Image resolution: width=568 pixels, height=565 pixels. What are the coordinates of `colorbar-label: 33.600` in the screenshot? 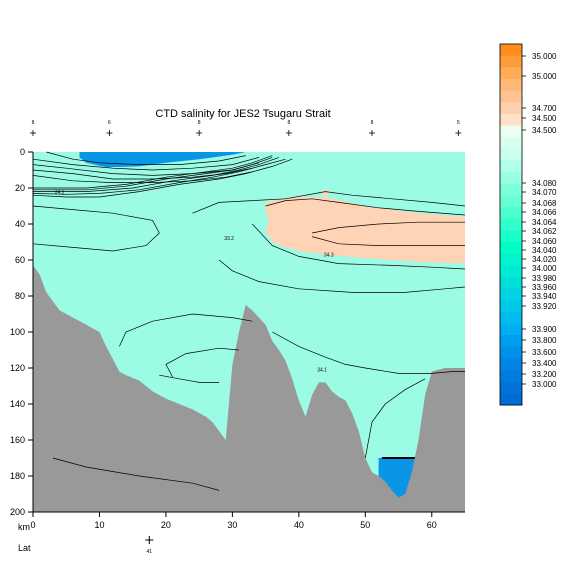 It's located at (544, 352).